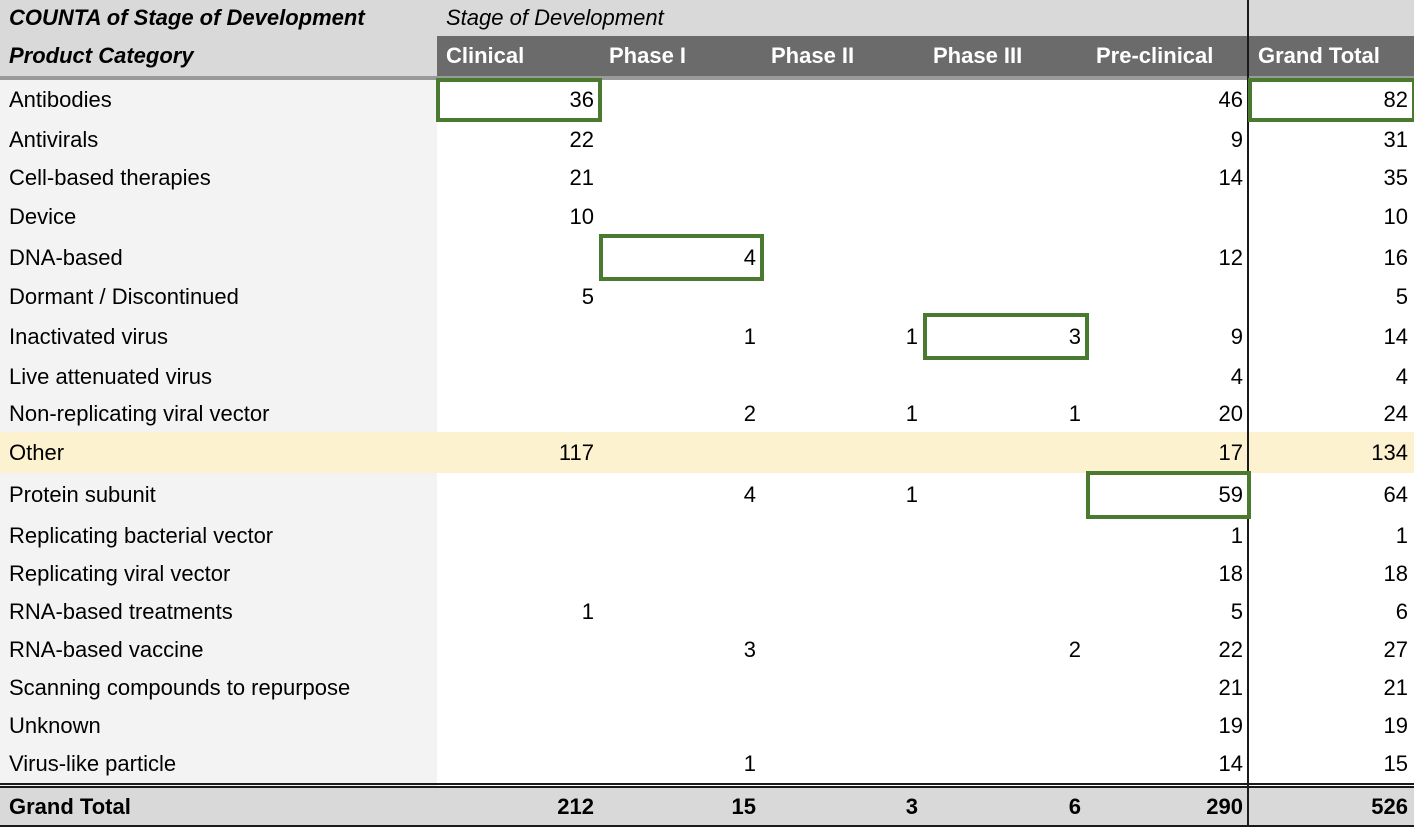 The width and height of the screenshot is (1414, 834). I want to click on row-label: DNA-based, so click(218, 257).